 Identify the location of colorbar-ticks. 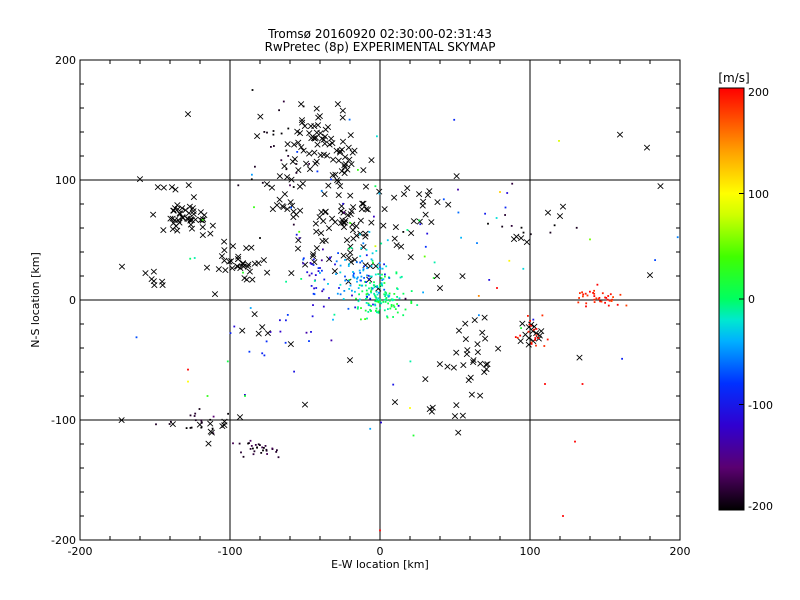
(741, 299).